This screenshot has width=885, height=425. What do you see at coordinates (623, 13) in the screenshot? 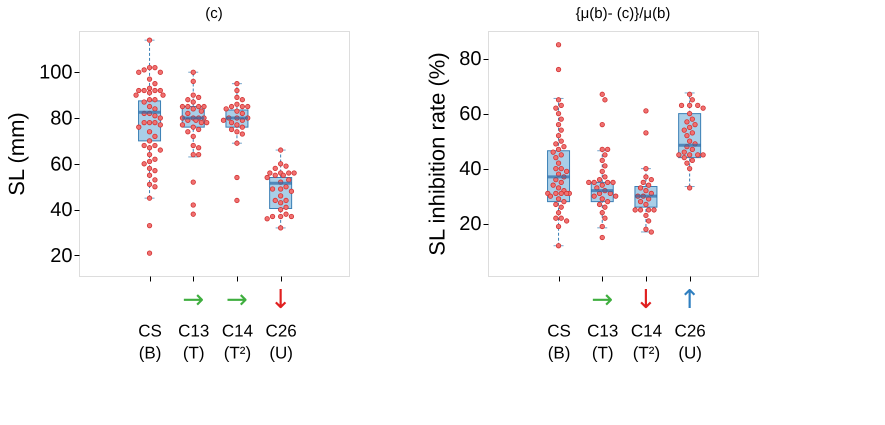
I see `chart-title: {μ(b)- (c)}/μ(b)` at bounding box center [623, 13].